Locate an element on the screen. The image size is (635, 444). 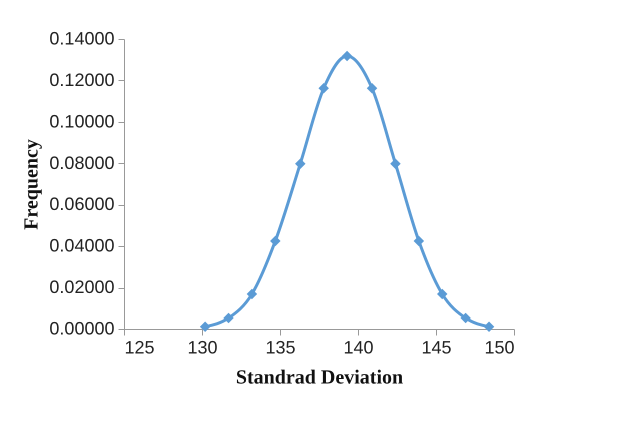
x-tick-label: 140 is located at coordinates (358, 348).